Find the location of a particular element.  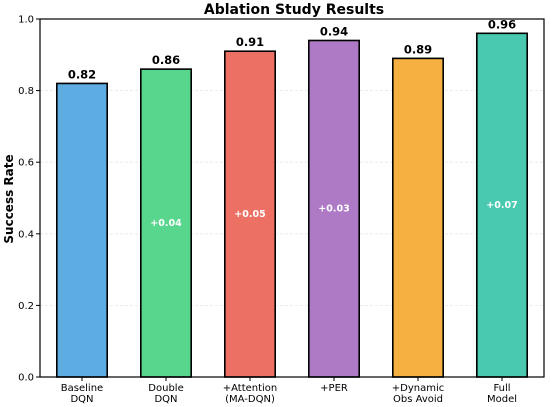

bar-delta-label: +0.07 is located at coordinates (501, 205).